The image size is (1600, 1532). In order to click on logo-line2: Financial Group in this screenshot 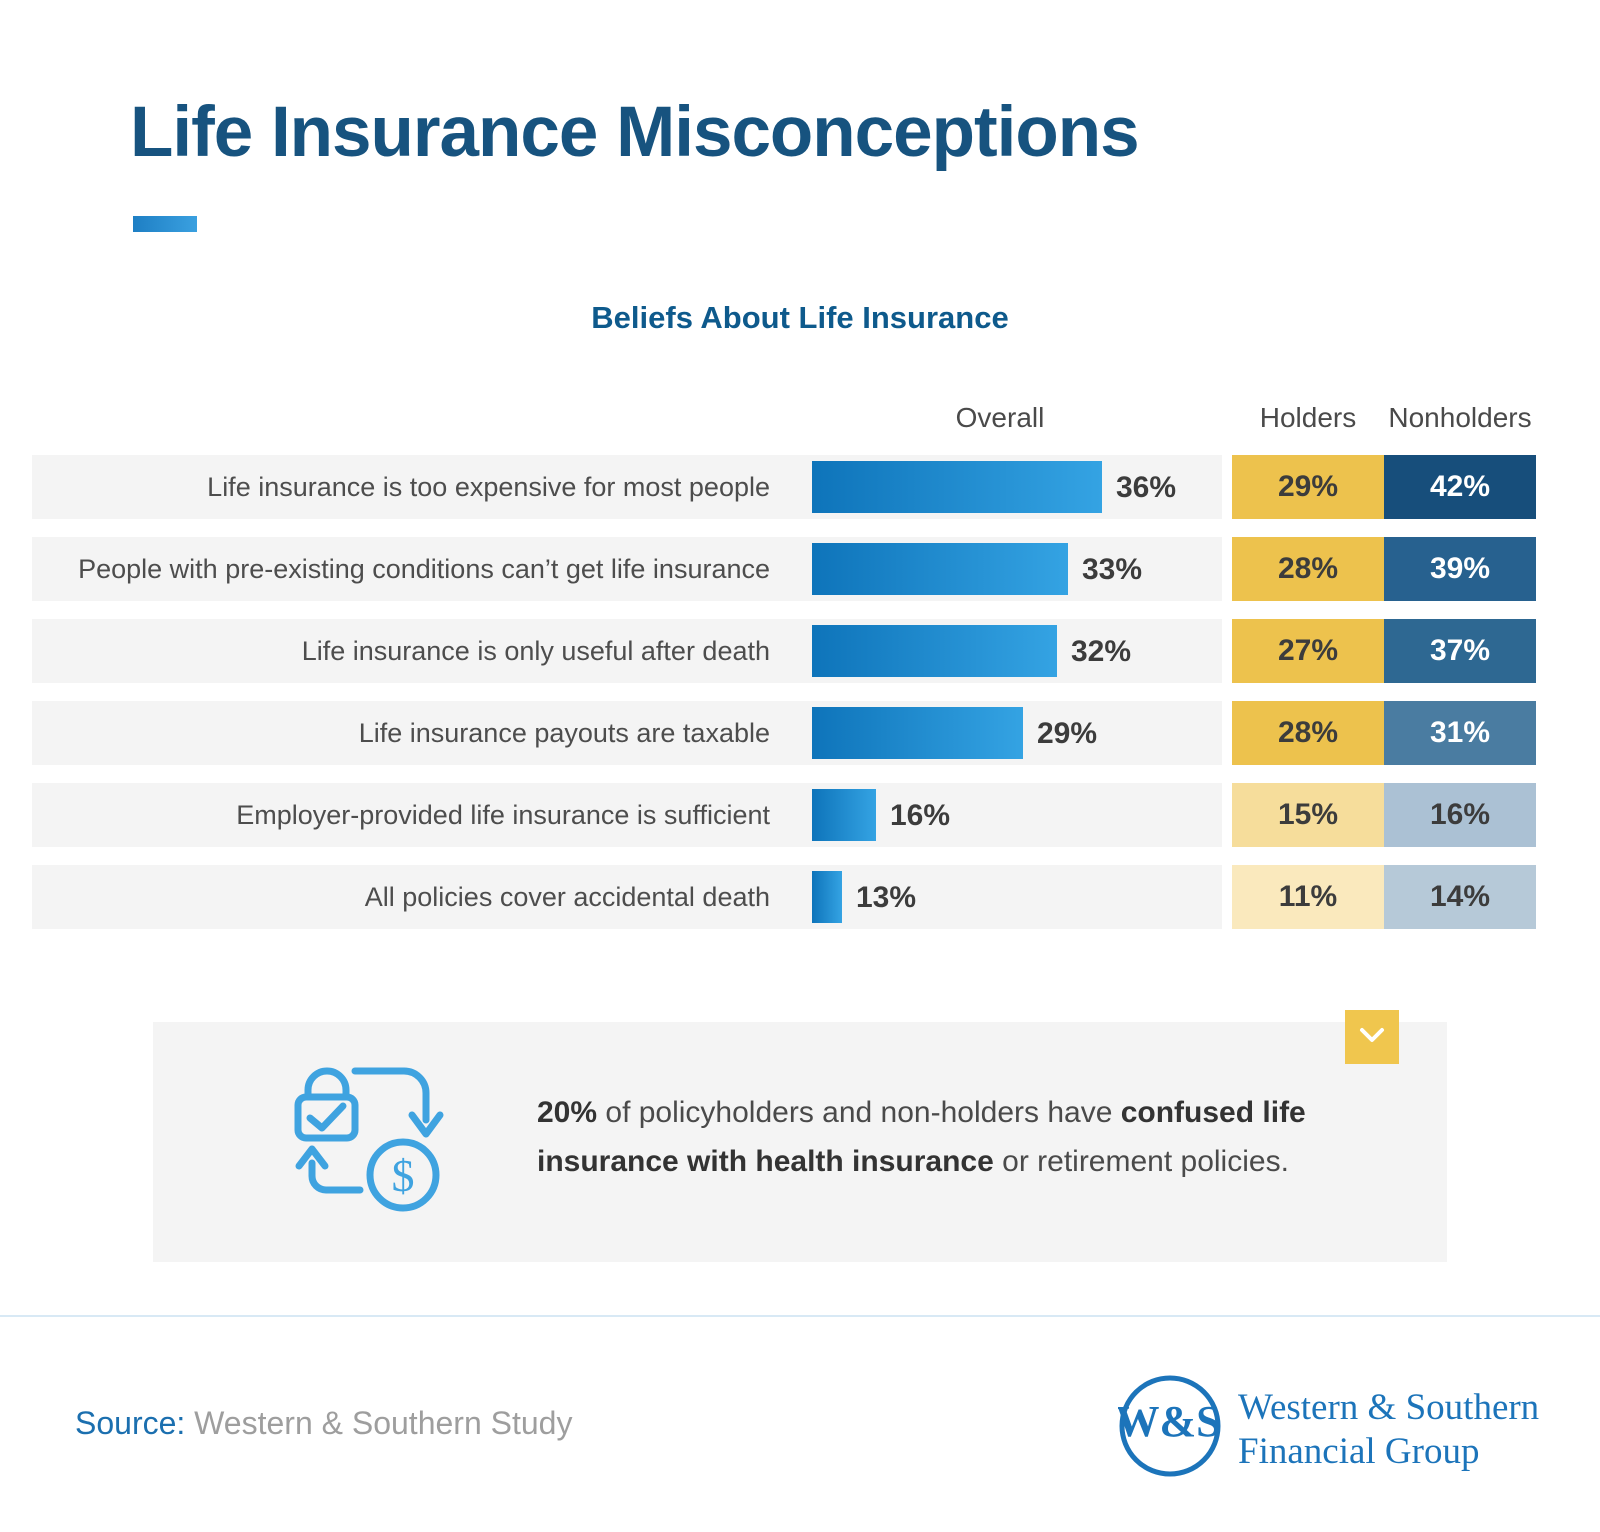, I will do `click(1359, 1451)`.